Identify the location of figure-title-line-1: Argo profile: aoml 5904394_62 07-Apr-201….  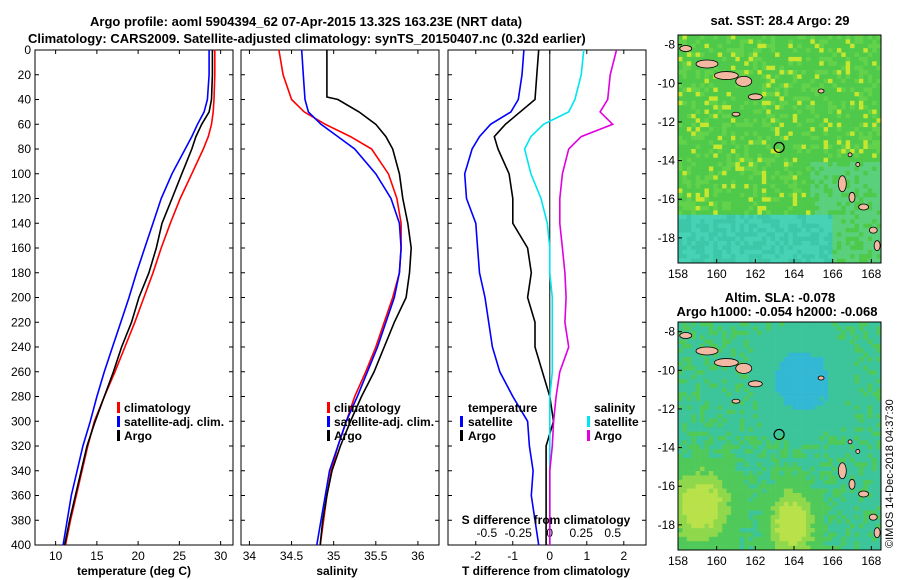
(306, 21).